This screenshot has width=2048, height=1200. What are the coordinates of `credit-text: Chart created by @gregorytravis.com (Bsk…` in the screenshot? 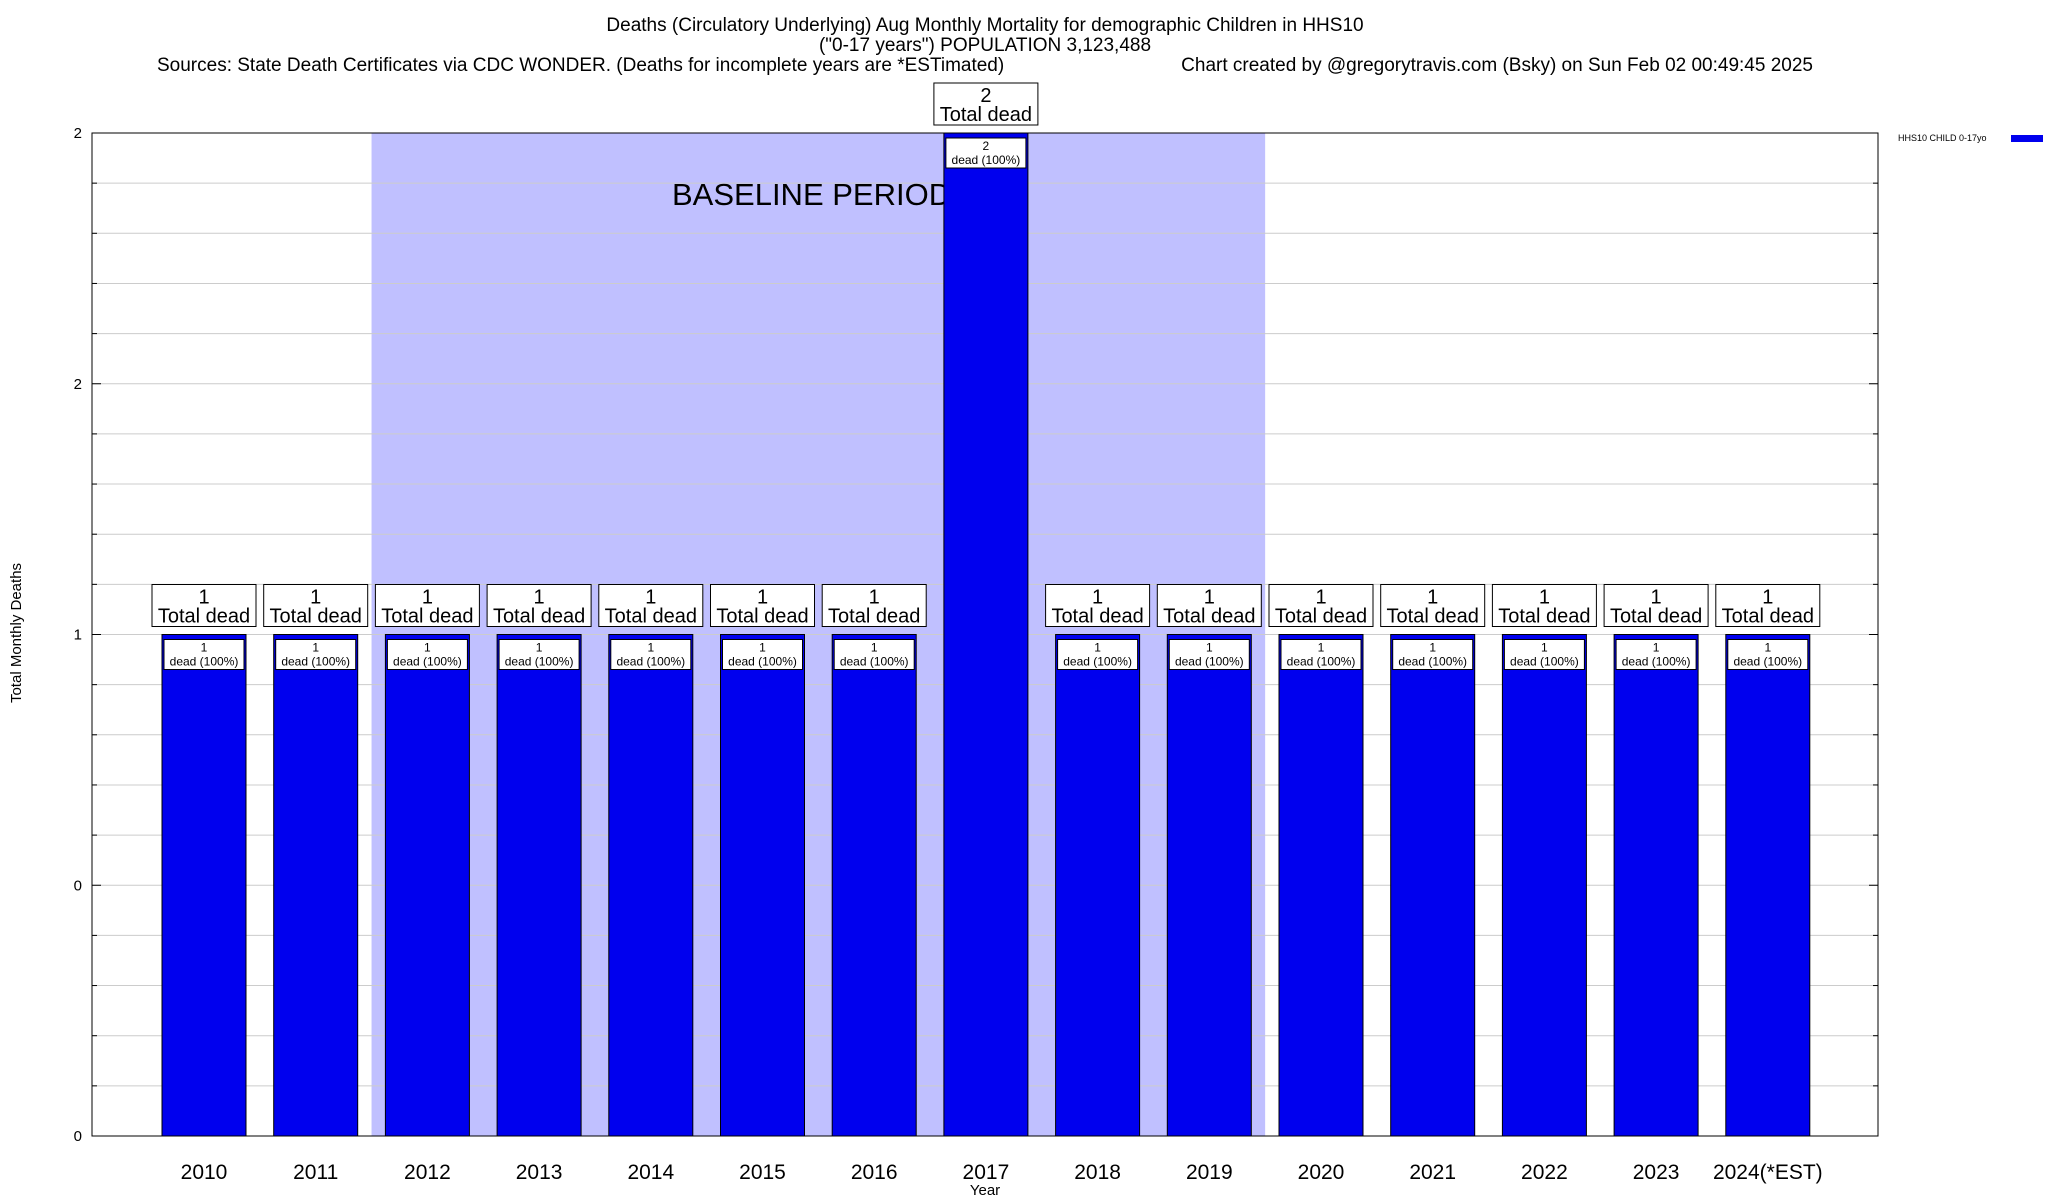 It's located at (1497, 65).